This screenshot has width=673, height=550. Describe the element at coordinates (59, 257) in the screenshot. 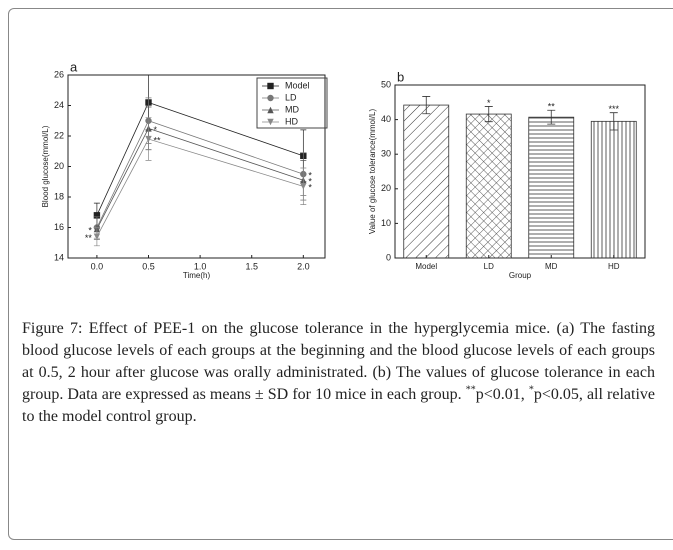

I see `y-tick-label: 14` at that location.